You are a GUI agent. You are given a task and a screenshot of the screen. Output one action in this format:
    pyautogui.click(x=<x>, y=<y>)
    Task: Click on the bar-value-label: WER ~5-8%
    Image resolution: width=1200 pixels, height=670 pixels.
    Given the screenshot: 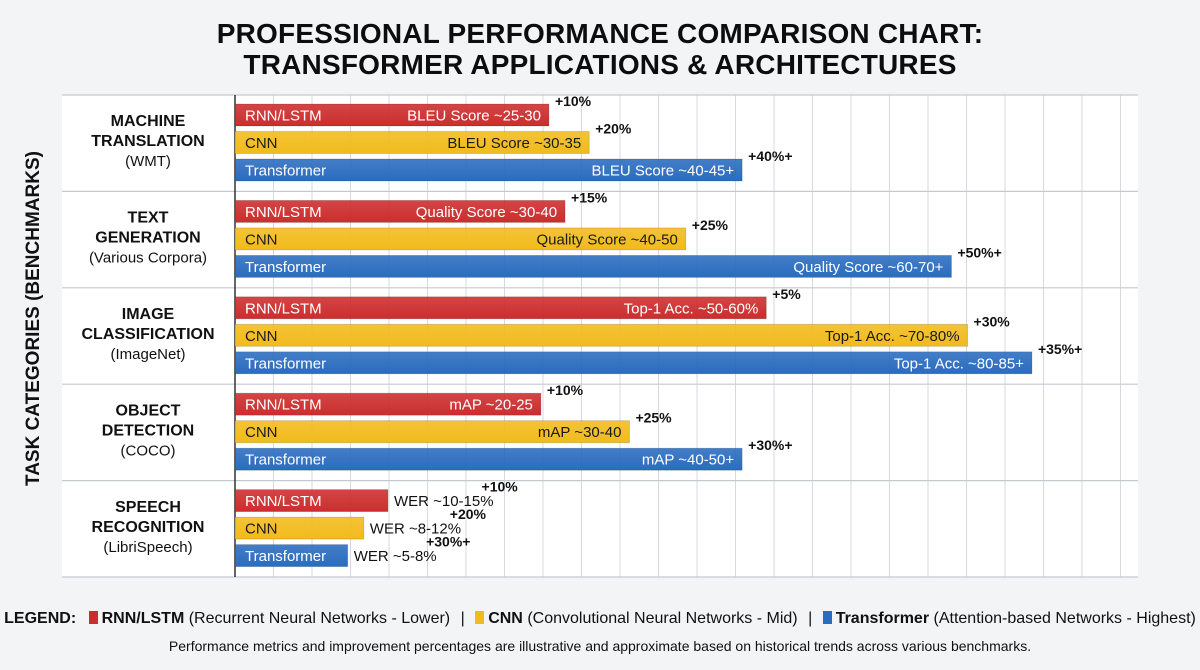 What is the action you would take?
    pyautogui.click(x=395, y=556)
    